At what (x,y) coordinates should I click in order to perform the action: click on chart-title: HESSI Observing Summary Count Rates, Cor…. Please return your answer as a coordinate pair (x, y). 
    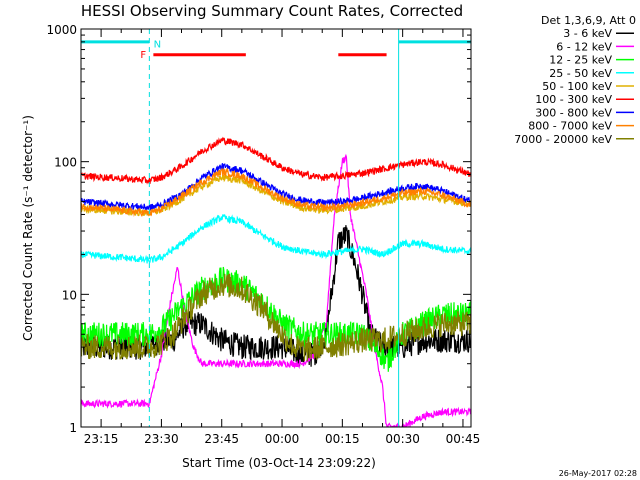
    Looking at the image, I should click on (272, 11).